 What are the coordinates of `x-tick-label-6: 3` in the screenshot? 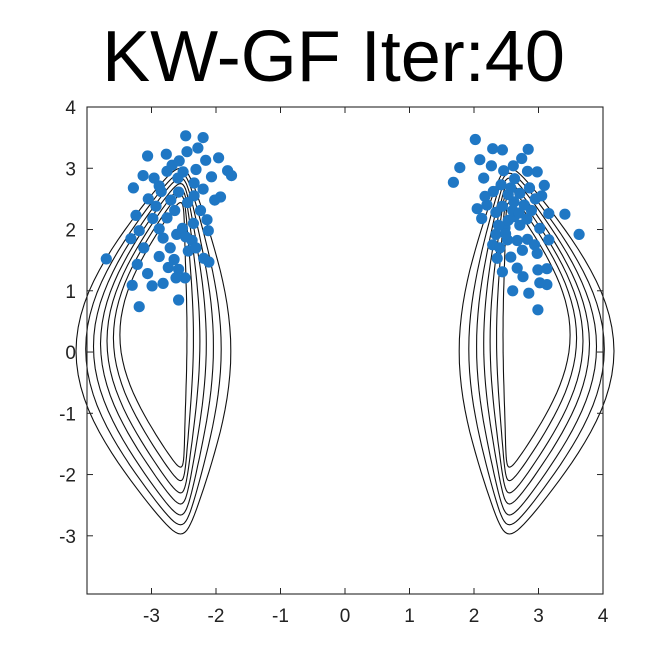 It's located at (538, 616).